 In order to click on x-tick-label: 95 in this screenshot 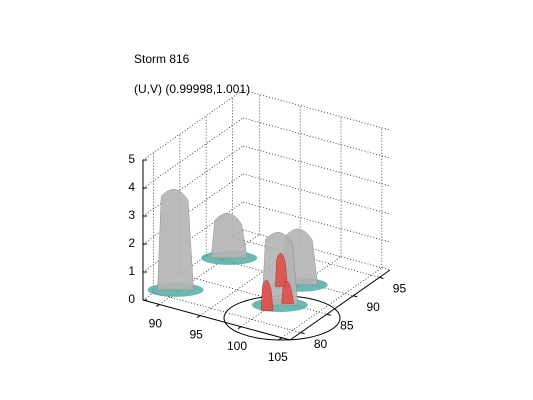, I will do `click(196, 335)`.